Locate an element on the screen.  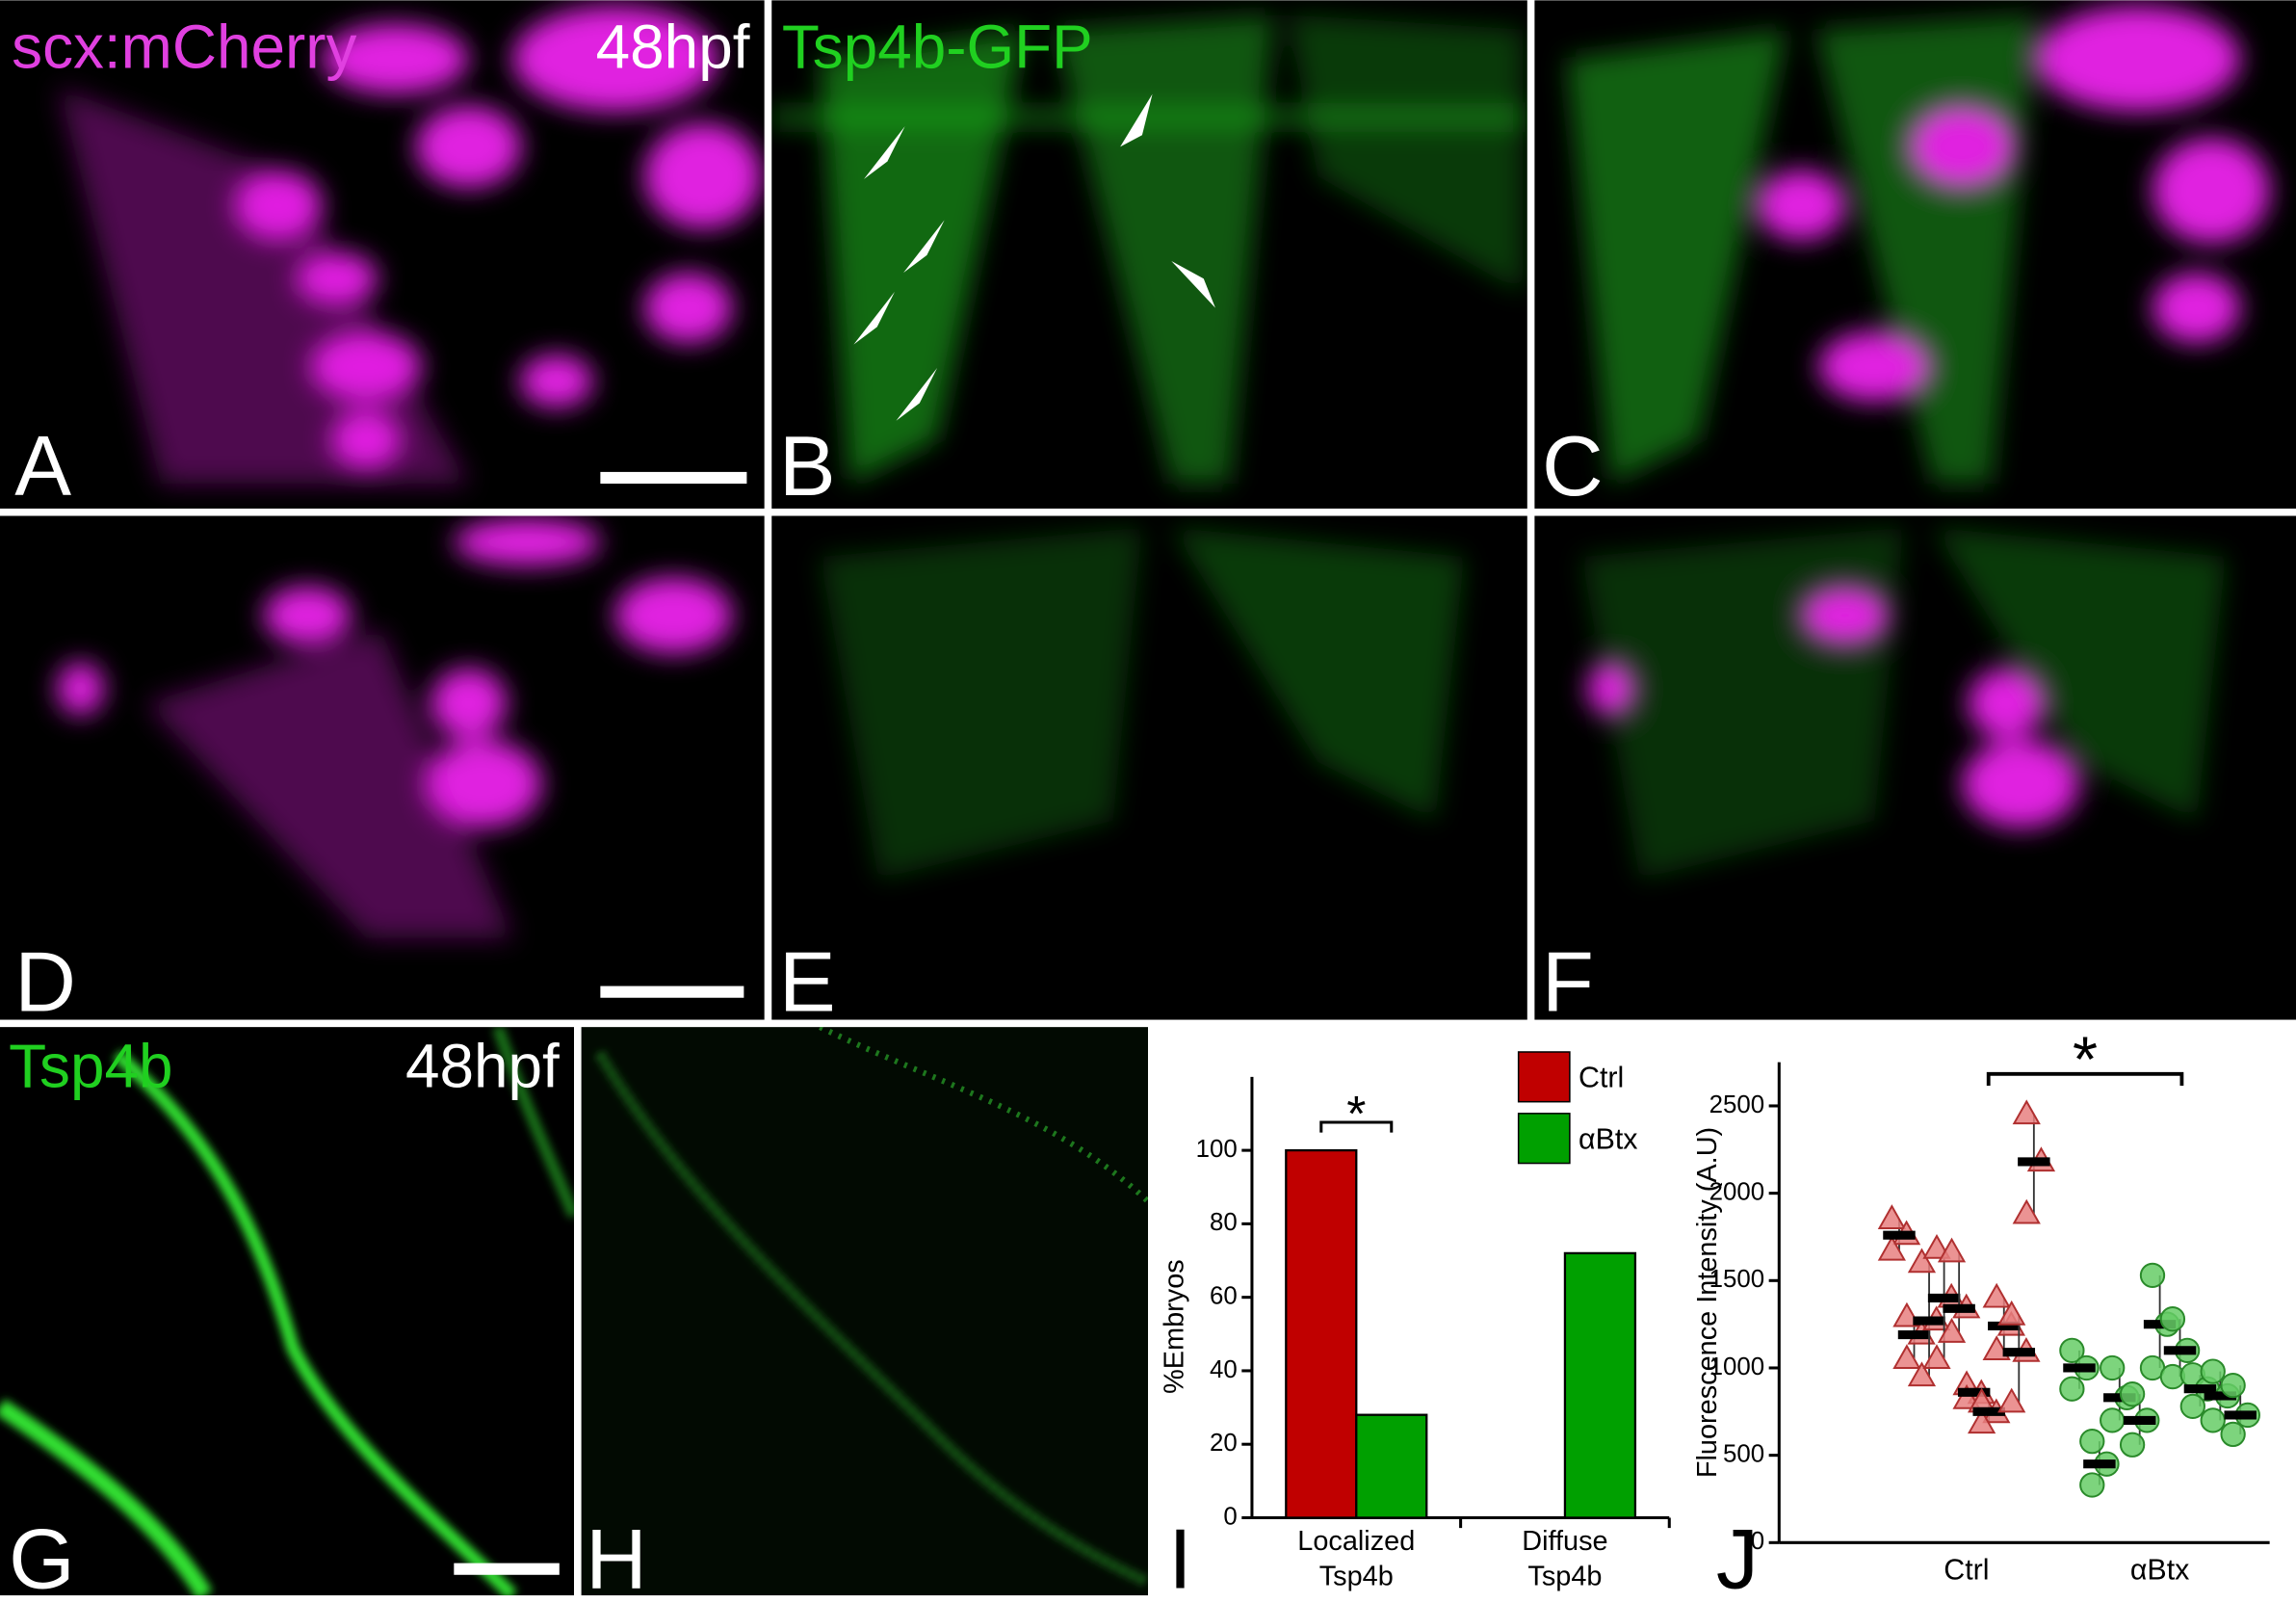
panel-label: E is located at coordinates (807, 981).